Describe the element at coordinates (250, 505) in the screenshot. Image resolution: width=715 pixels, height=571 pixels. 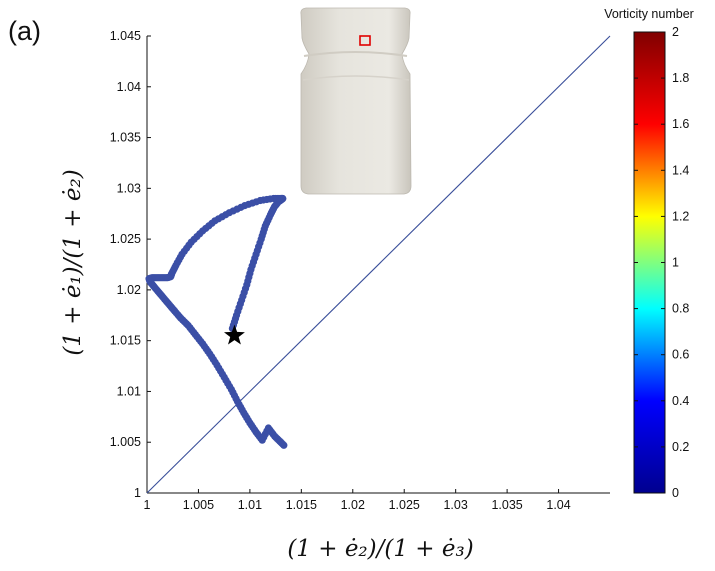
I see `x-tick-label: 1.01` at that location.